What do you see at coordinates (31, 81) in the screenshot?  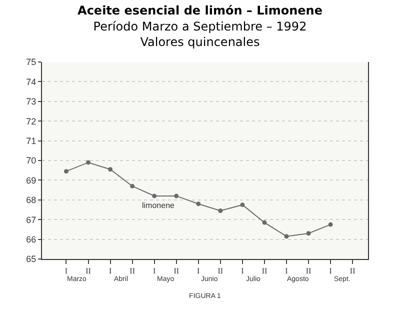 I see `y-tick-label: 74` at bounding box center [31, 81].